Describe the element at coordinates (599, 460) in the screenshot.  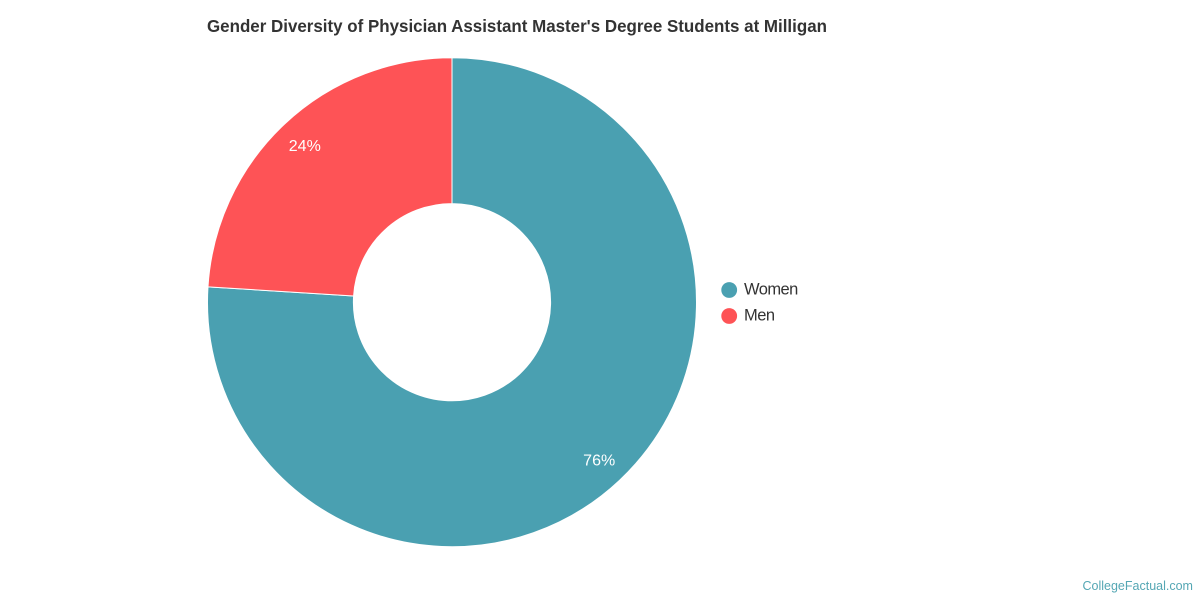
I see `svg-text: 76%` at that location.